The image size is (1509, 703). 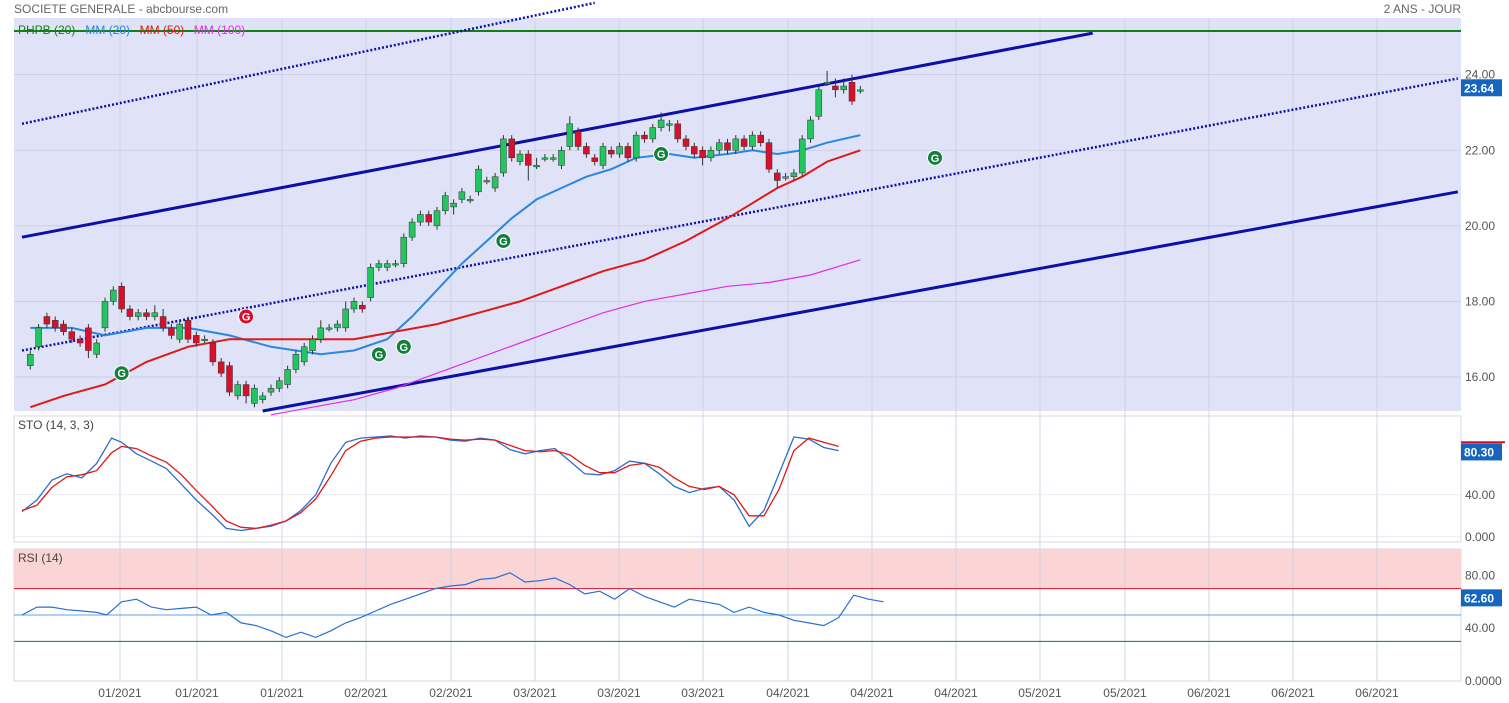 What do you see at coordinates (282, 693) in the screenshot?
I see `x-tick-label: 01/2021` at bounding box center [282, 693].